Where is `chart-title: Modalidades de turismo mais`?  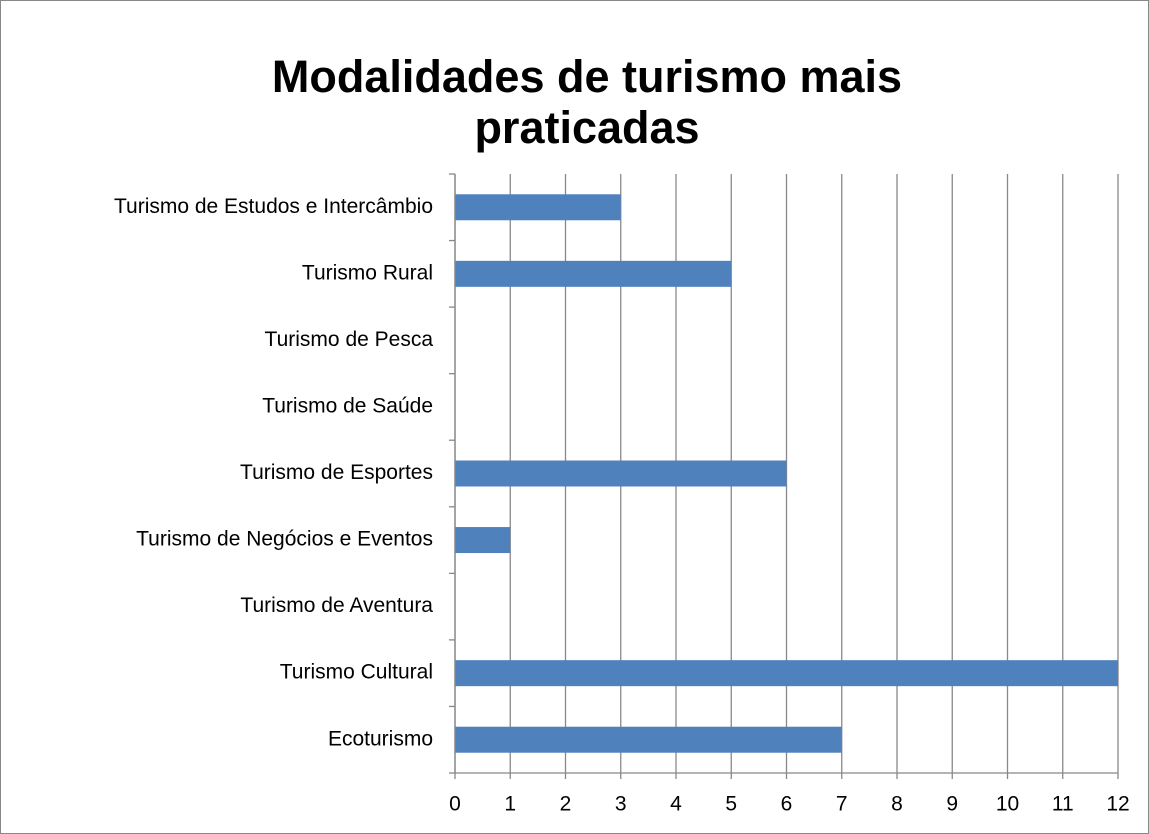
chart-title: Modalidades de turismo mais is located at coordinates (587, 76).